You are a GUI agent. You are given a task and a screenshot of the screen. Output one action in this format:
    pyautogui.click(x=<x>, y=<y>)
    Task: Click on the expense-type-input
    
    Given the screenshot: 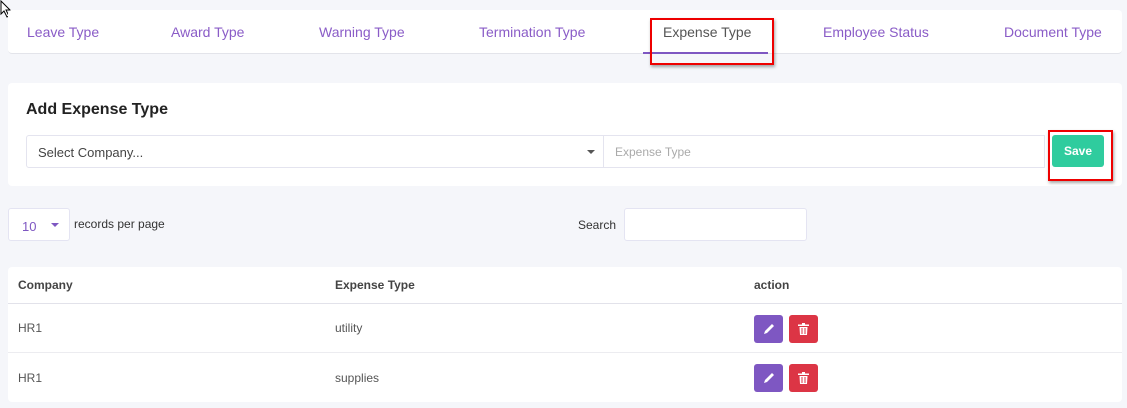 What is the action you would take?
    pyautogui.click(x=824, y=151)
    